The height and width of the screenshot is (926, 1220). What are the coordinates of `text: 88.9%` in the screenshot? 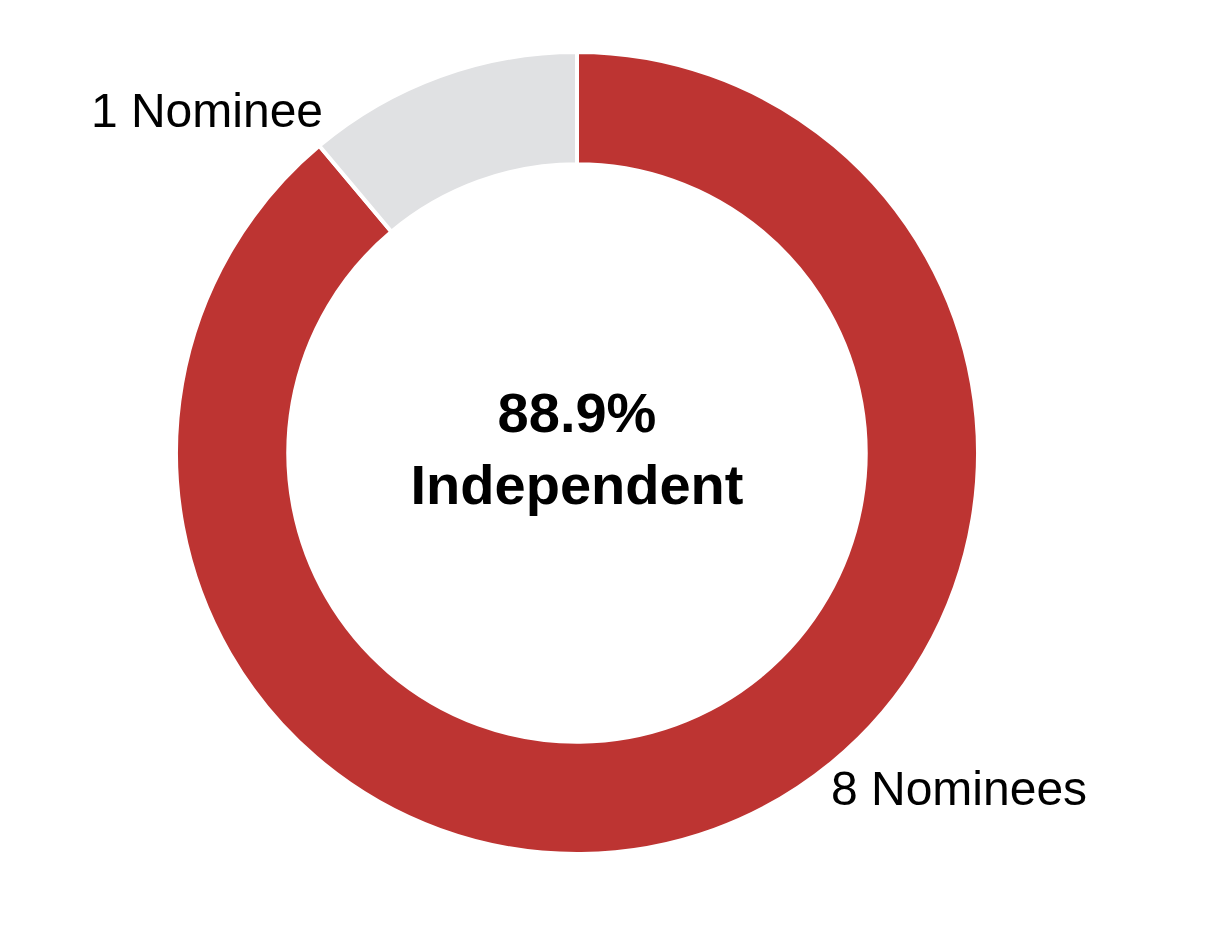 It's located at (577, 413).